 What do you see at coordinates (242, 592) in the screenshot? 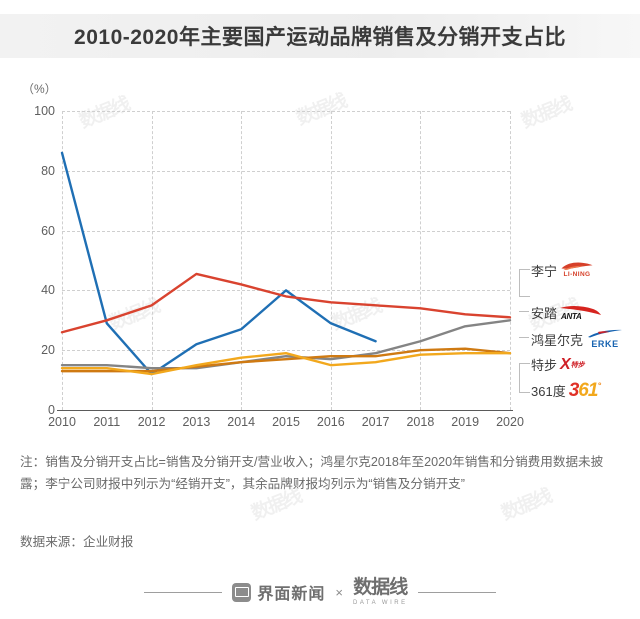
I see `jiemian-mark-icon` at bounding box center [242, 592].